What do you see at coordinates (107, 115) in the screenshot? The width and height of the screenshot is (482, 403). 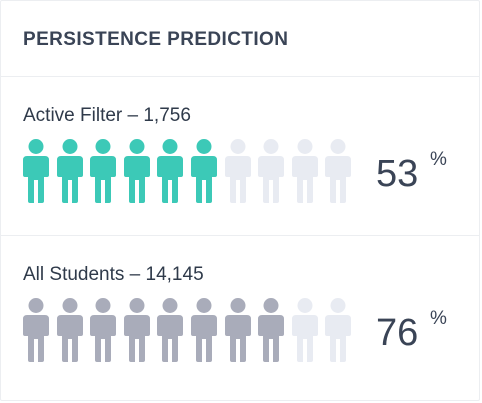 I see `active-filter-label: Active Filter – 1,756` at bounding box center [107, 115].